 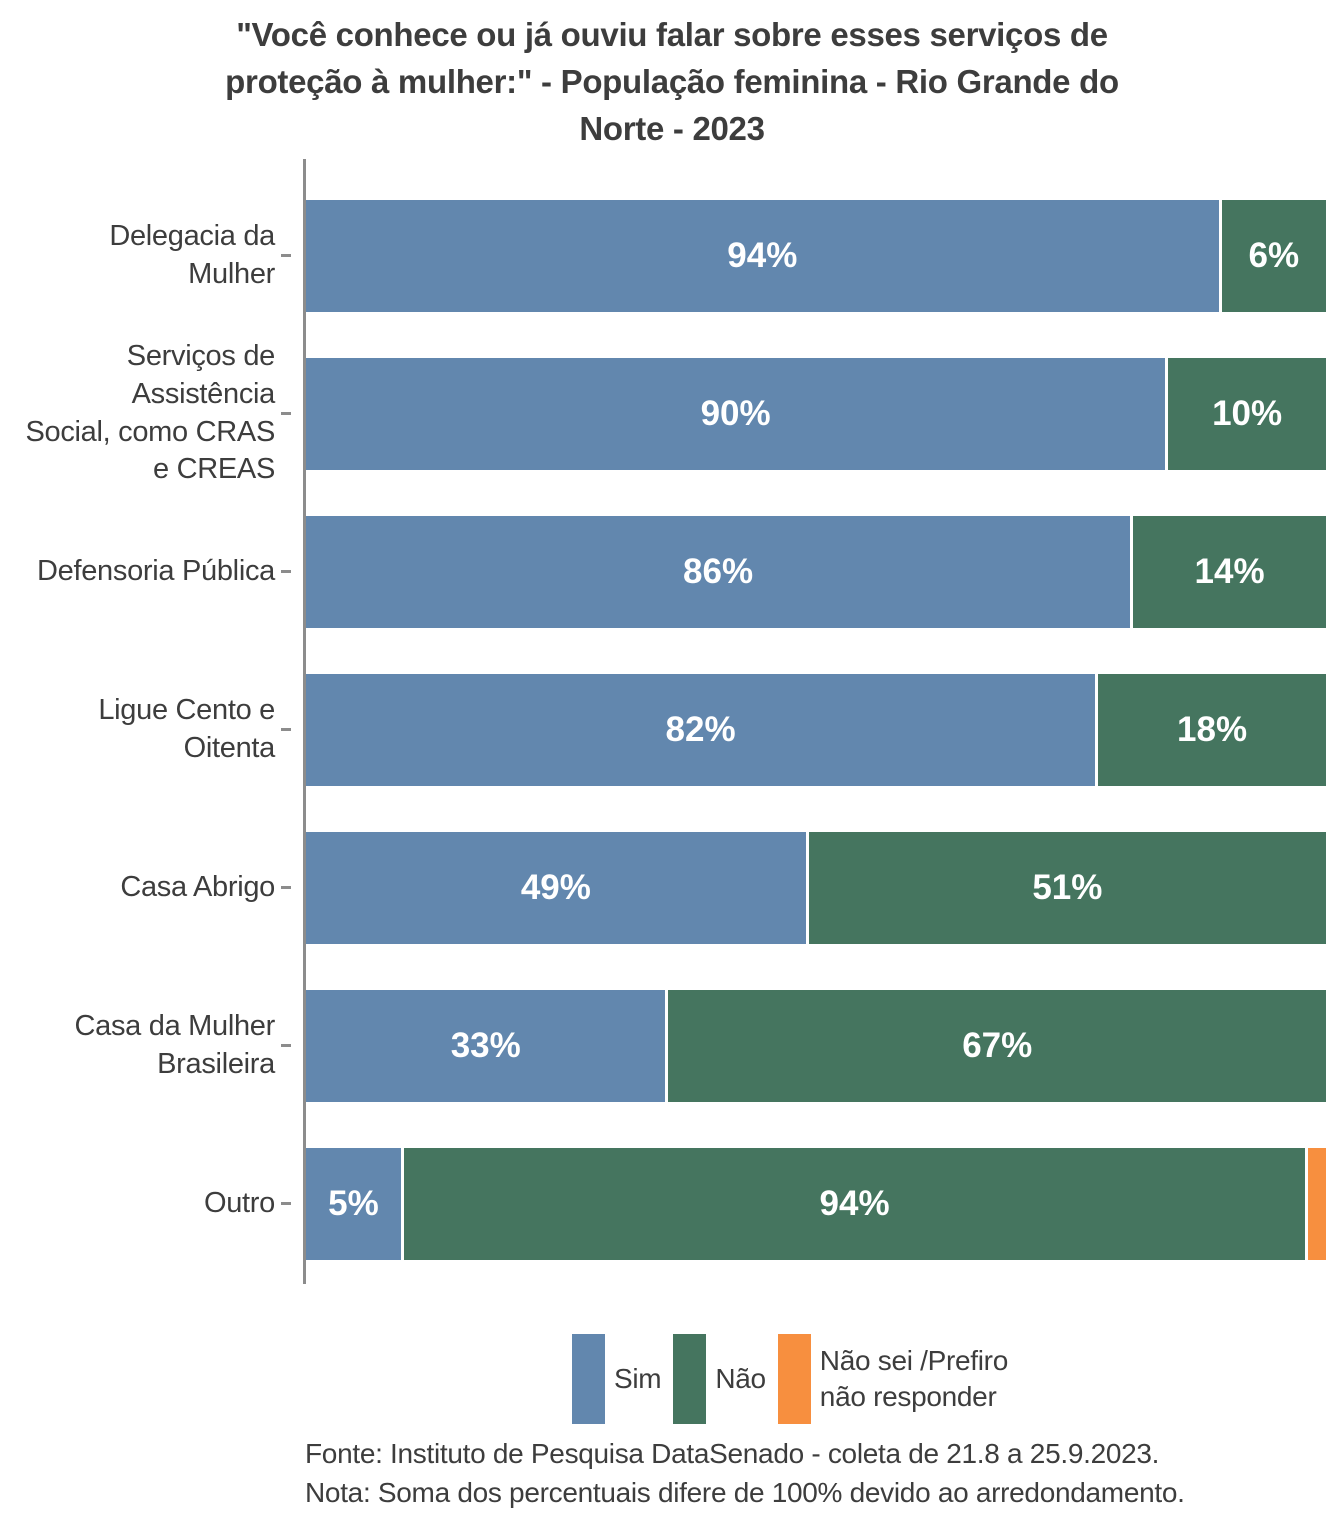 I want to click on bar-track: 86% 14%, so click(x=803, y=571).